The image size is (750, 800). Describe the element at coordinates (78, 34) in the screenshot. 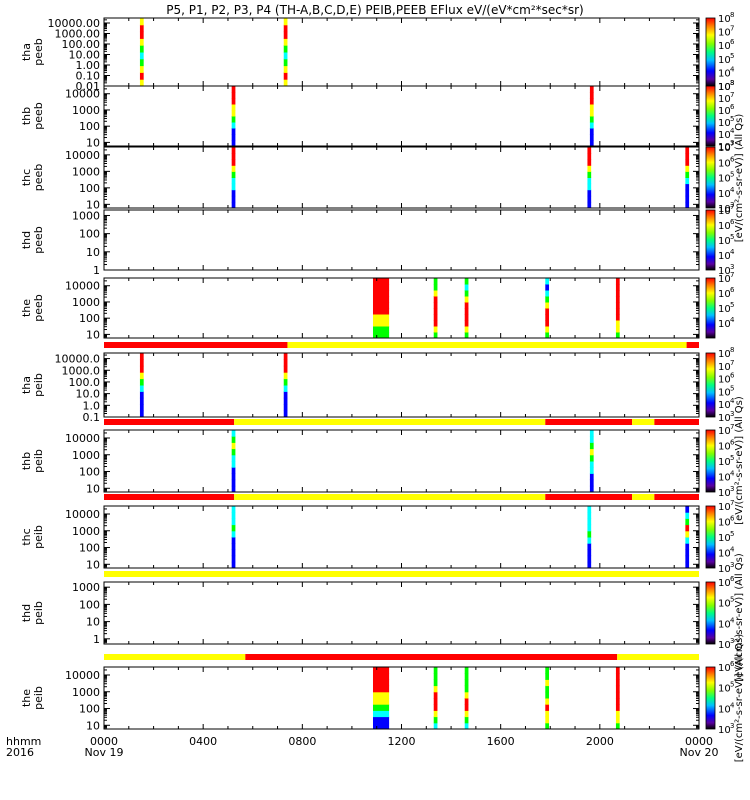

I see `y-tick-label: 1000.00` at that location.